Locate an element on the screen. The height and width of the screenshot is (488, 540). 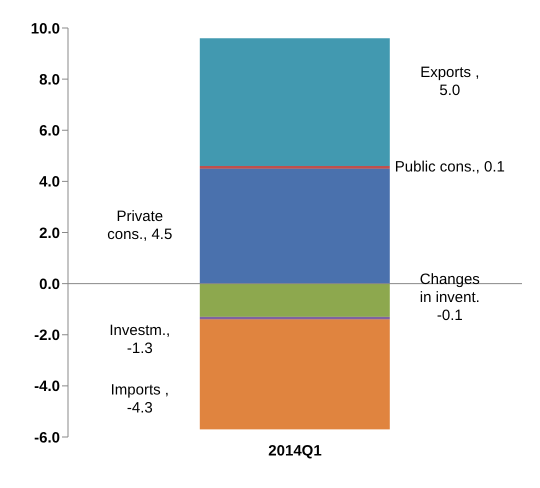
y-tick-label: -6.0 is located at coordinates (47, 437).